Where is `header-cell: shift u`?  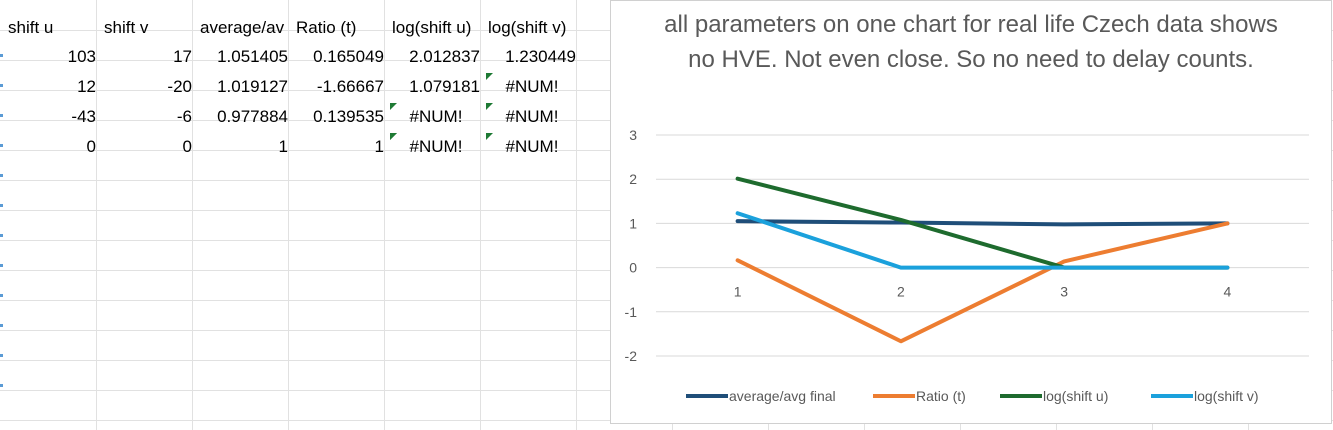
header-cell: shift u is located at coordinates (31, 27).